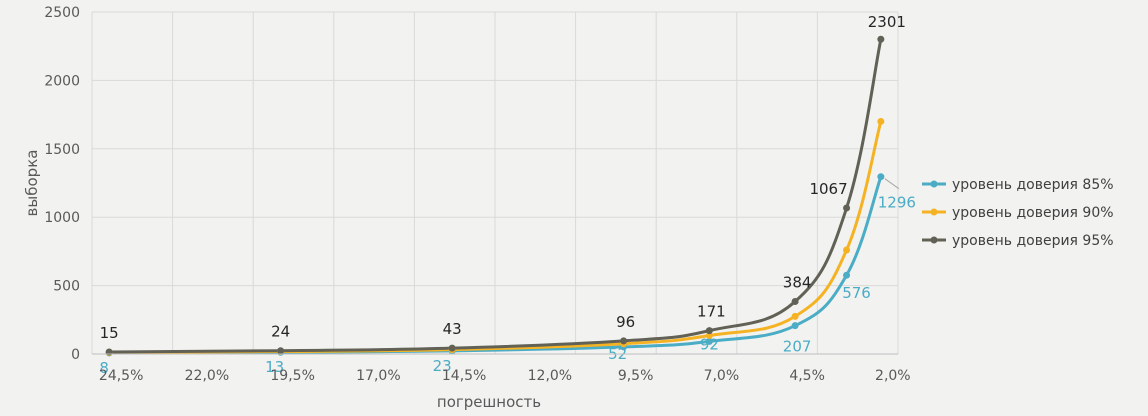 The image size is (1148, 416). Describe the element at coordinates (892, 184) in the screenshot. I see `leader-line` at that location.